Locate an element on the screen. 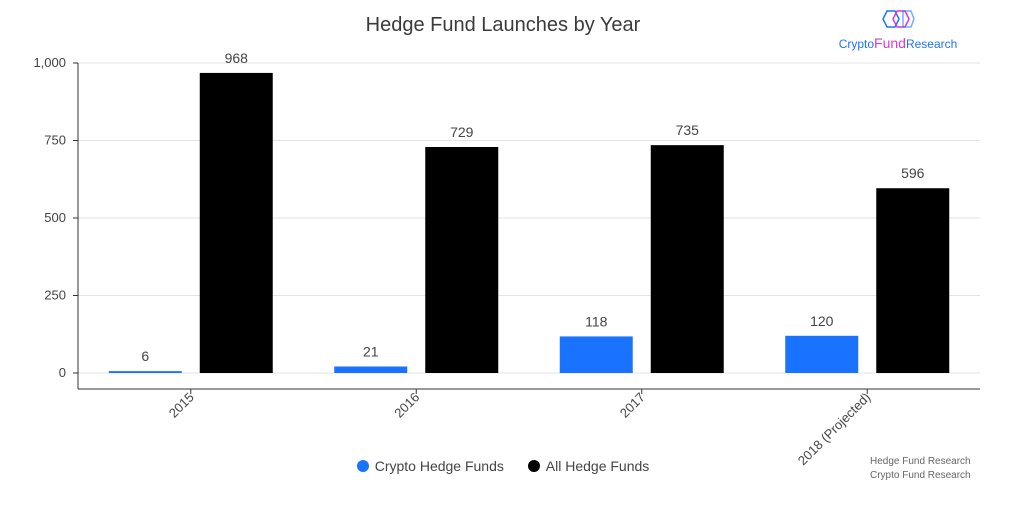  x-tick-label: 2017 is located at coordinates (632, 405).